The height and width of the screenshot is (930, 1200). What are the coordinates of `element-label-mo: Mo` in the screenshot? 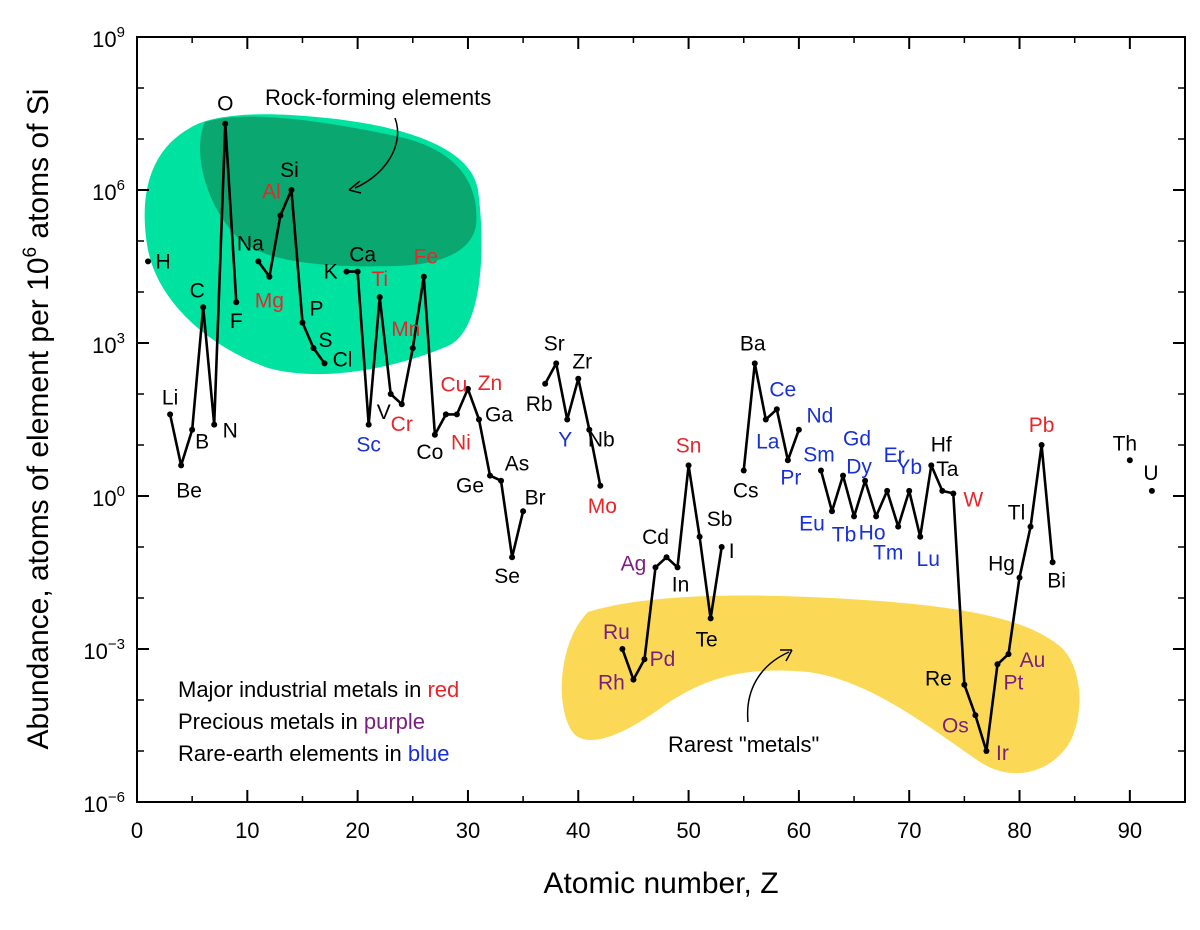 It's located at (602, 506).